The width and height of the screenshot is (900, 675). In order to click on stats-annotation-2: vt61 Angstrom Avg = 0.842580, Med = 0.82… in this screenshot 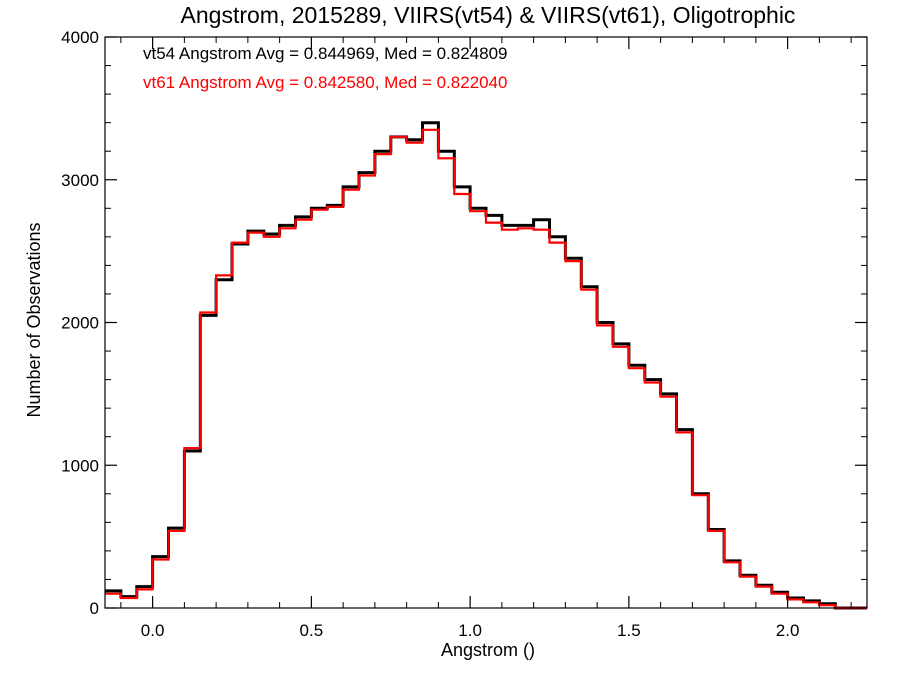, I will do `click(325, 82)`.